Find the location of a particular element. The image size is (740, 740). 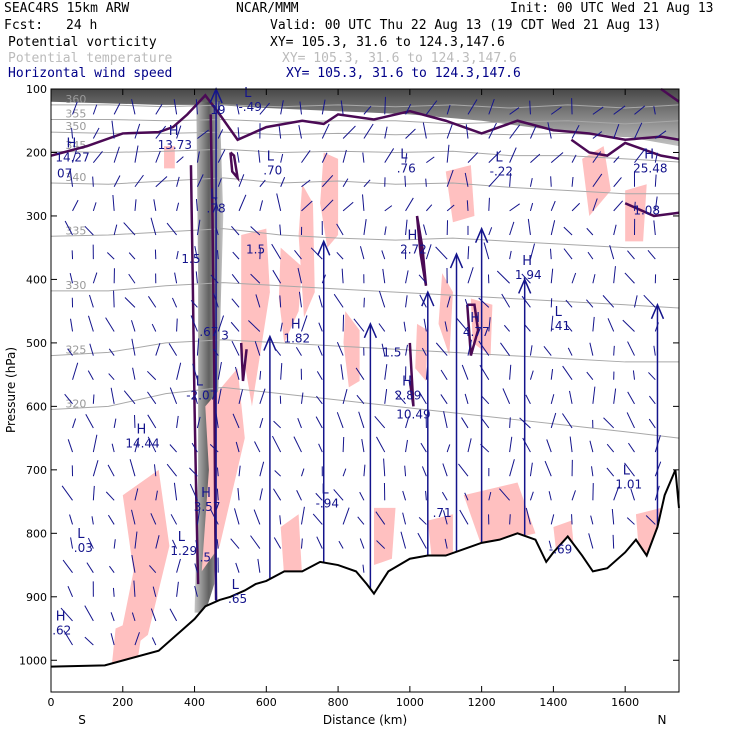

x-tick-label: 400 is located at coordinates (194, 702).